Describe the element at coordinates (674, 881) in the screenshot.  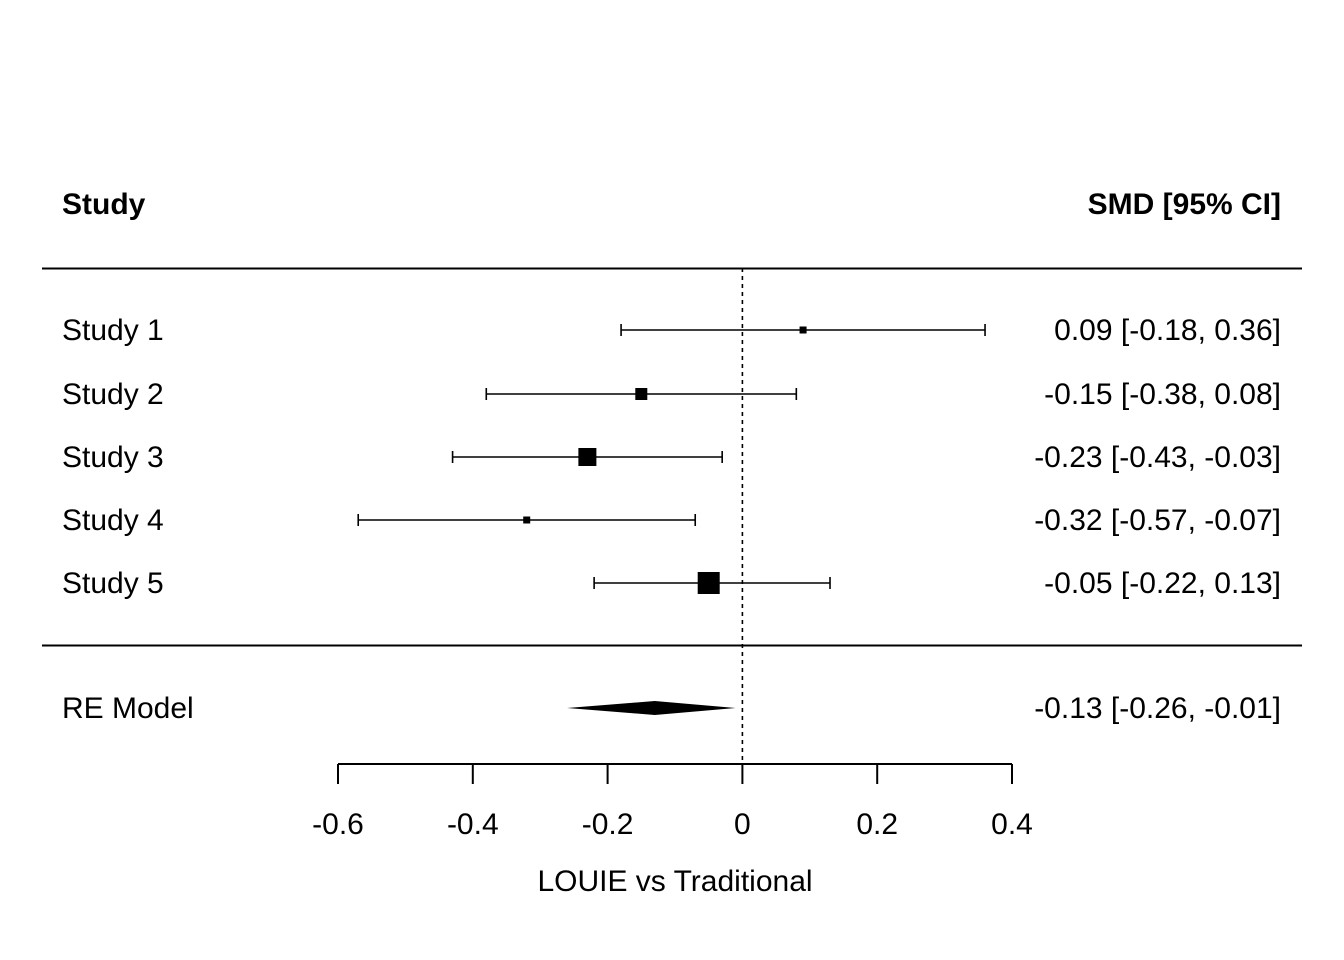
I see `x-axis-label: LOUIE vs Traditional` at that location.